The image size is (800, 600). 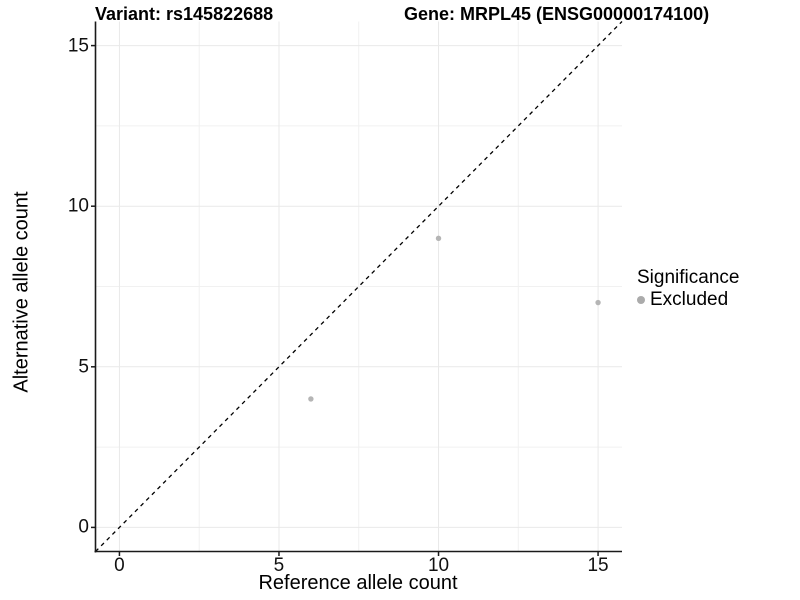 I want to click on y-tick-label: 0, so click(x=83, y=527).